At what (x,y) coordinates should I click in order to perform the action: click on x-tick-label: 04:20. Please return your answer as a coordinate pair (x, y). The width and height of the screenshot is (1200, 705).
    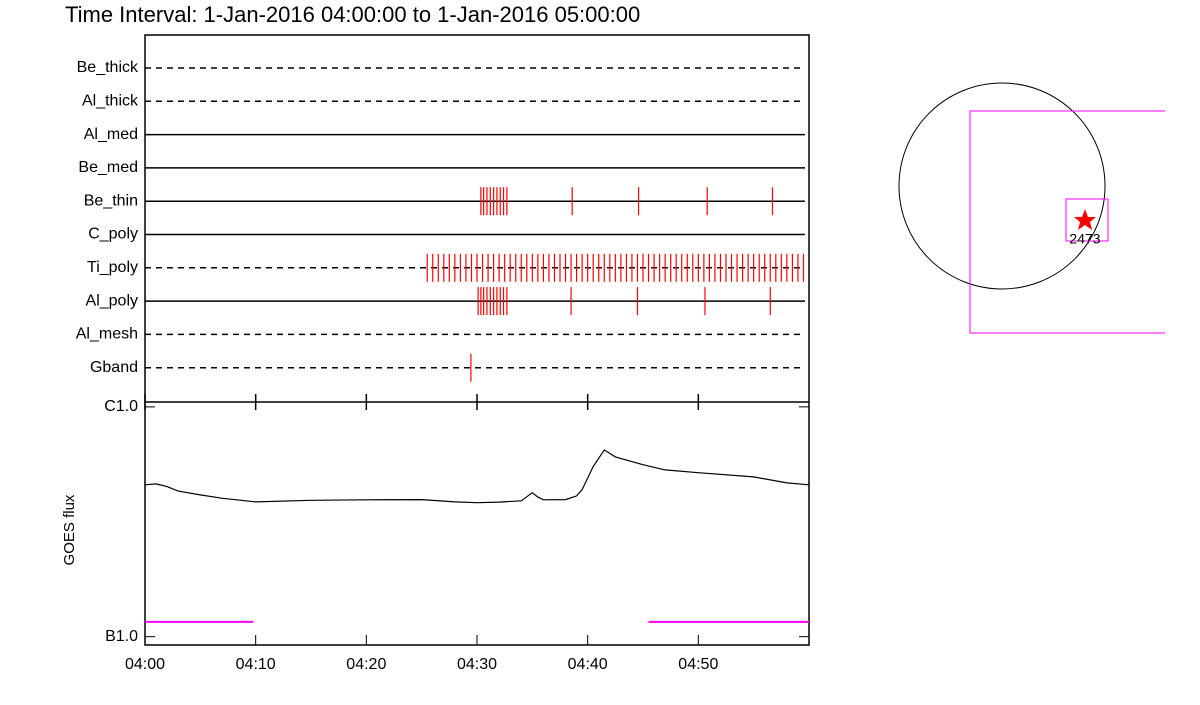
    Looking at the image, I should click on (366, 664).